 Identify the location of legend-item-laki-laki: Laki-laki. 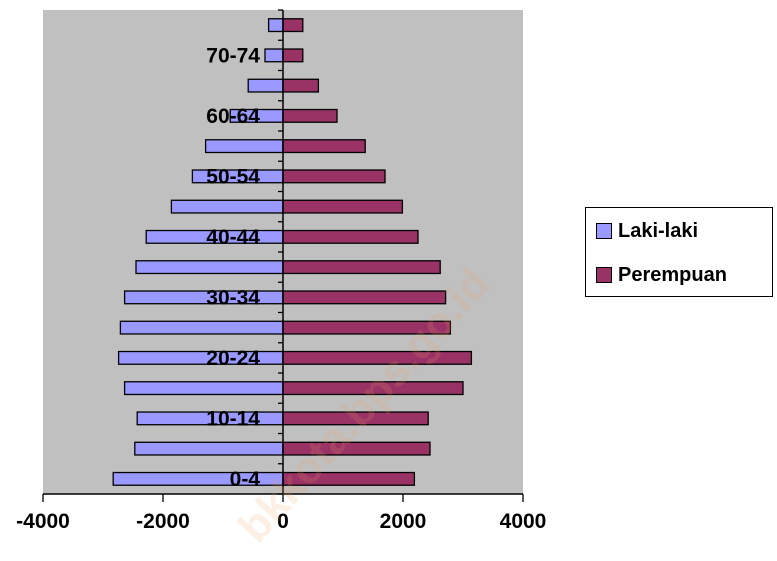
(647, 231).